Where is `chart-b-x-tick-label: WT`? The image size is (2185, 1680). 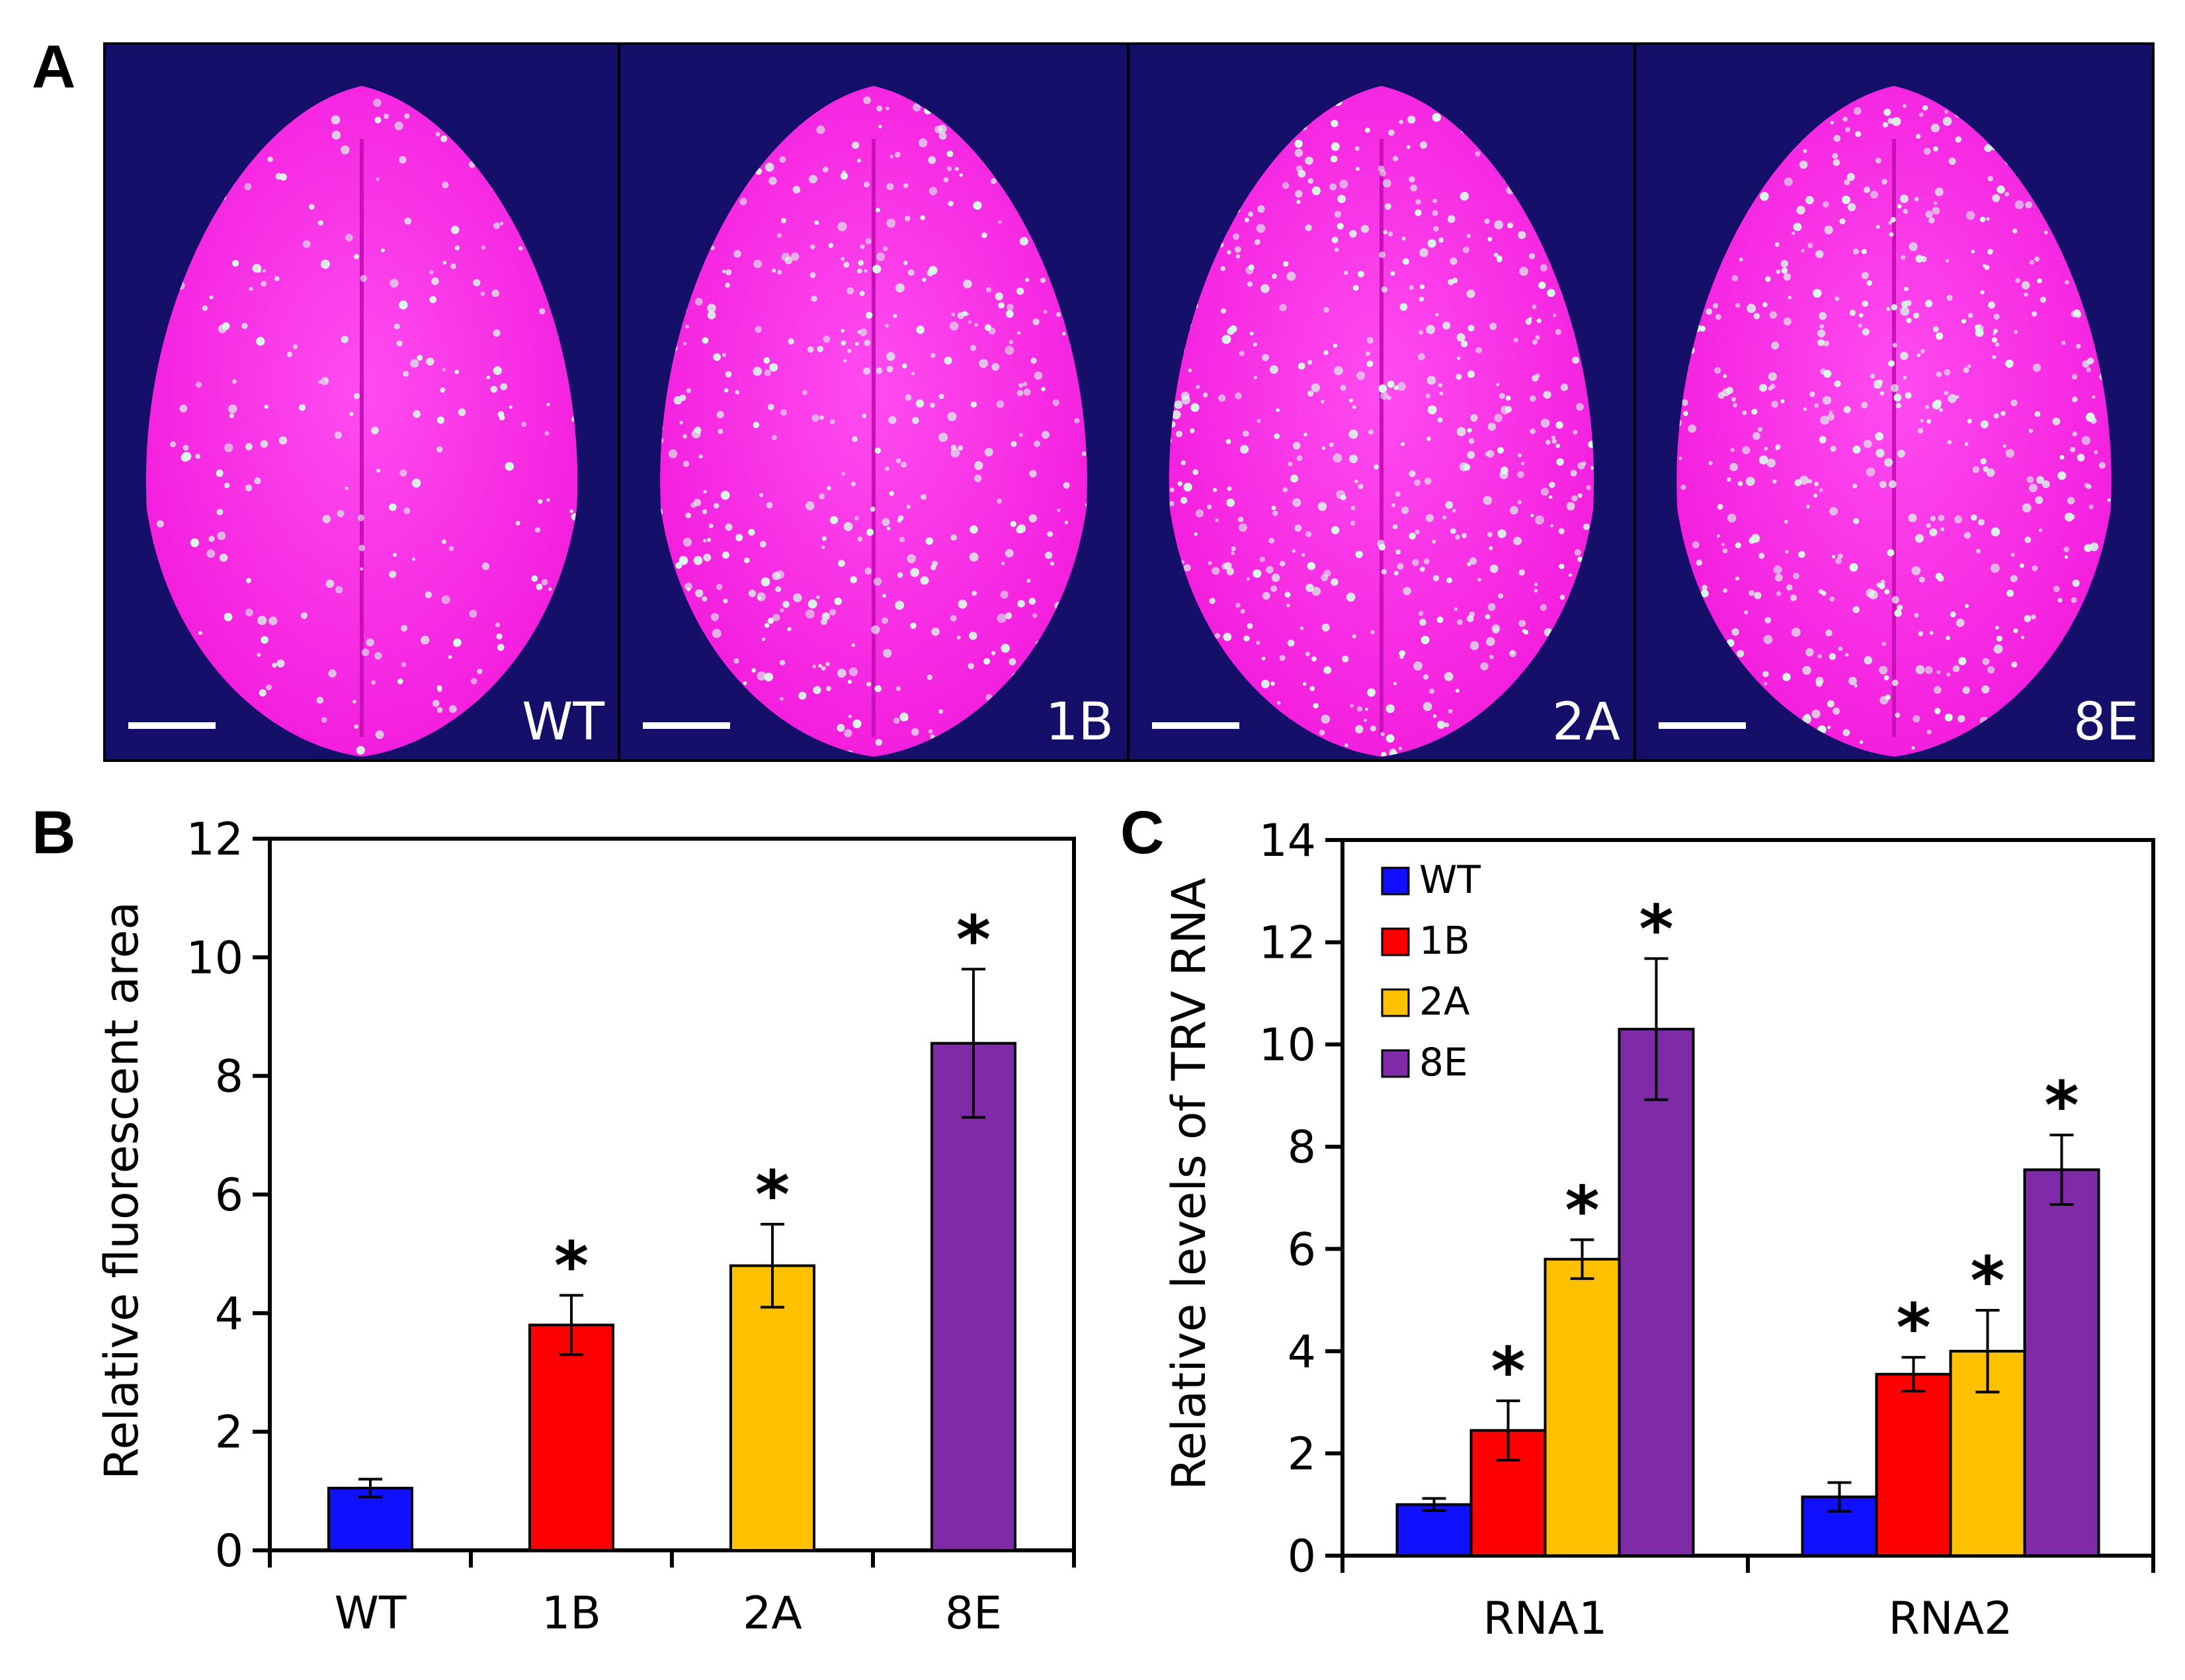 chart-b-x-tick-label: WT is located at coordinates (371, 1614).